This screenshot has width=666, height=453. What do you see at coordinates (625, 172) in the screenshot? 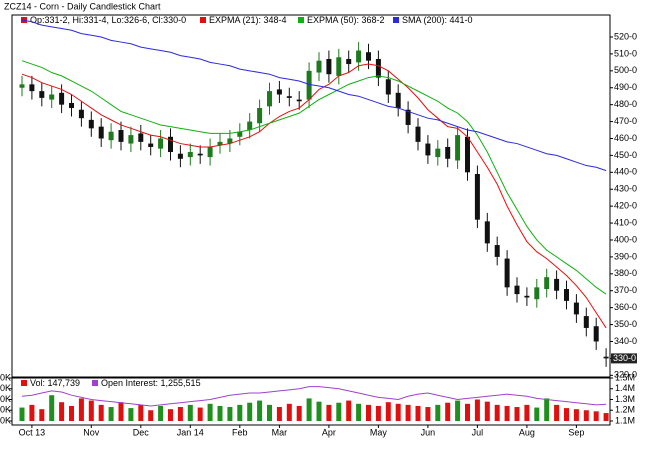
I see `y-tick-label: 440-0` at bounding box center [625, 172].